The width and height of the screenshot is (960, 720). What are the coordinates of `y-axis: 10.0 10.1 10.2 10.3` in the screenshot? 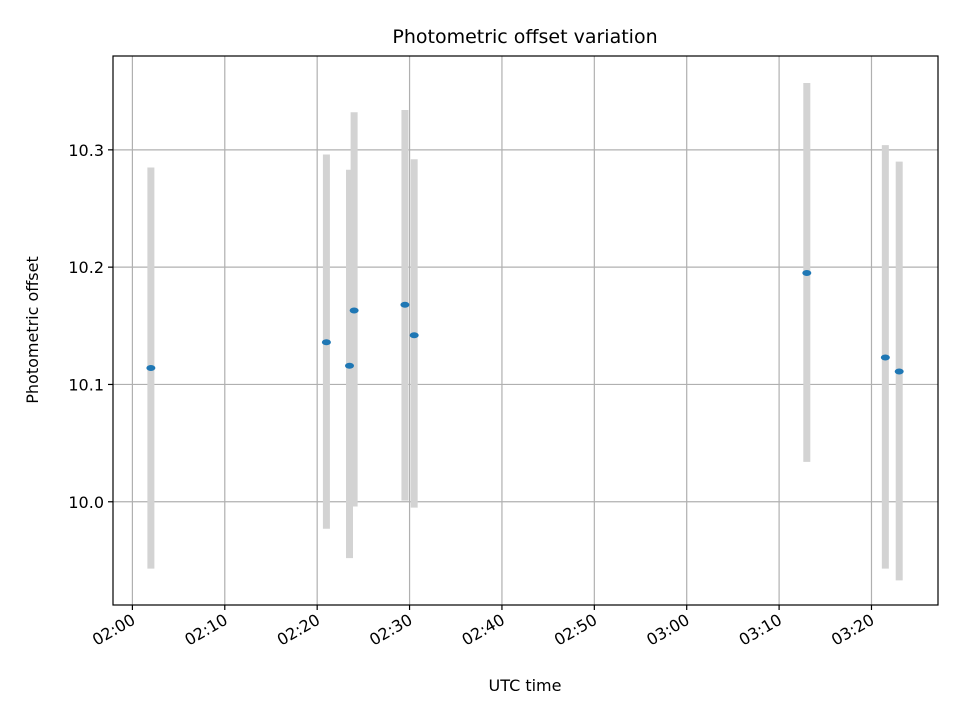 It's located at (90, 326).